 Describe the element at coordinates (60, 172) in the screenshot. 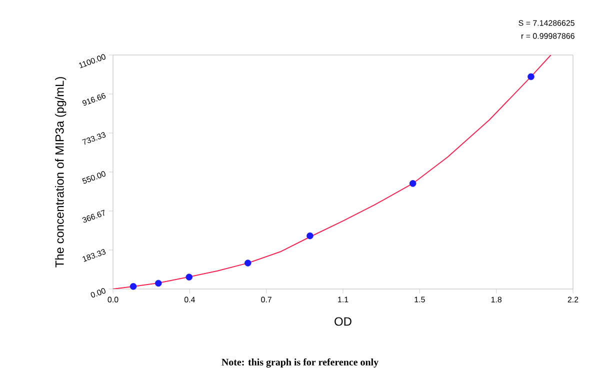

I see `y-axis-title: The concentration of MIP3a (pg/mL)` at that location.